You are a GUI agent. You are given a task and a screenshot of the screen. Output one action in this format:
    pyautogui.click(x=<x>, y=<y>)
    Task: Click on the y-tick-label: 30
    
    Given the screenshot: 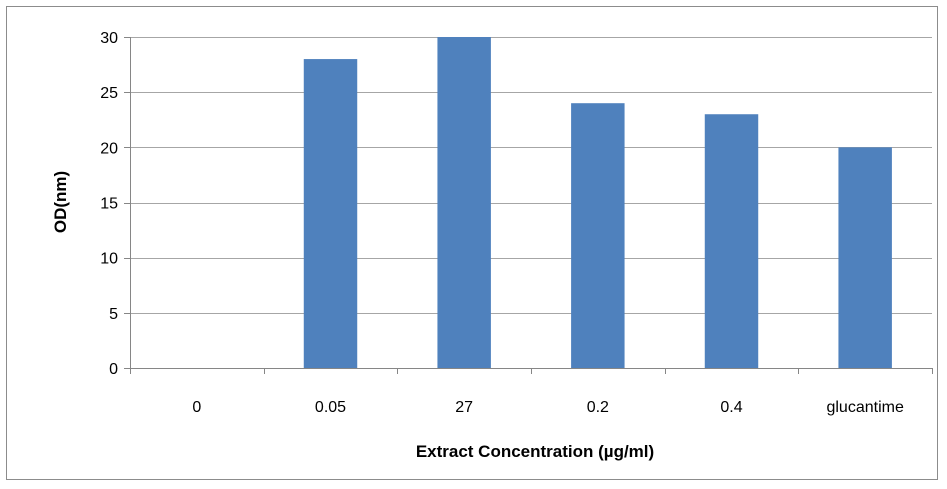 What is the action you would take?
    pyautogui.click(x=109, y=38)
    